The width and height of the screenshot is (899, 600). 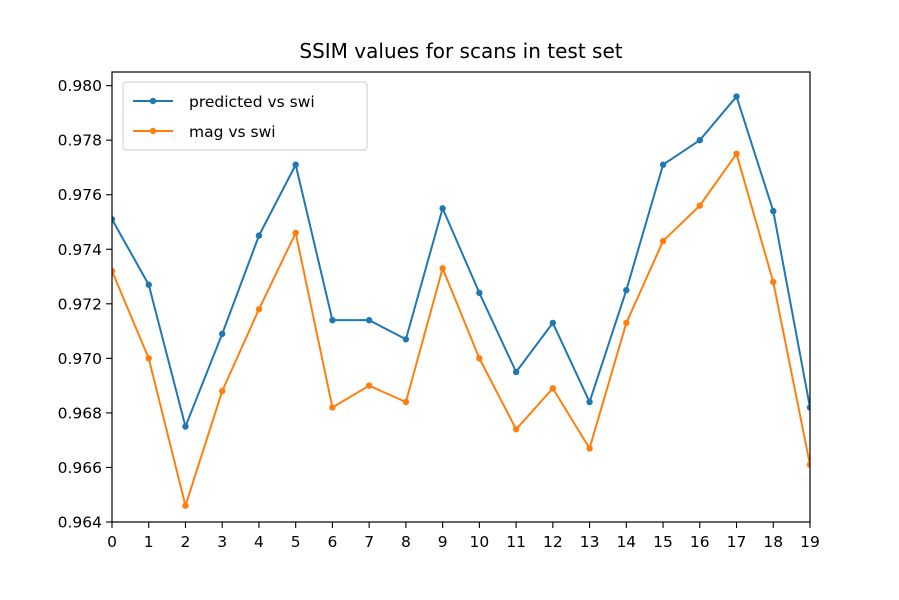 What do you see at coordinates (149, 542) in the screenshot?
I see `x-tick-label: 1` at bounding box center [149, 542].